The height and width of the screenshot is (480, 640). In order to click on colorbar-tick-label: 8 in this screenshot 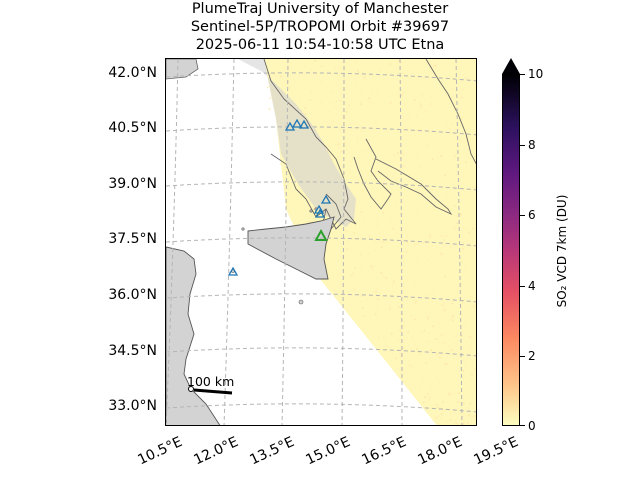, I will do `click(532, 145)`.